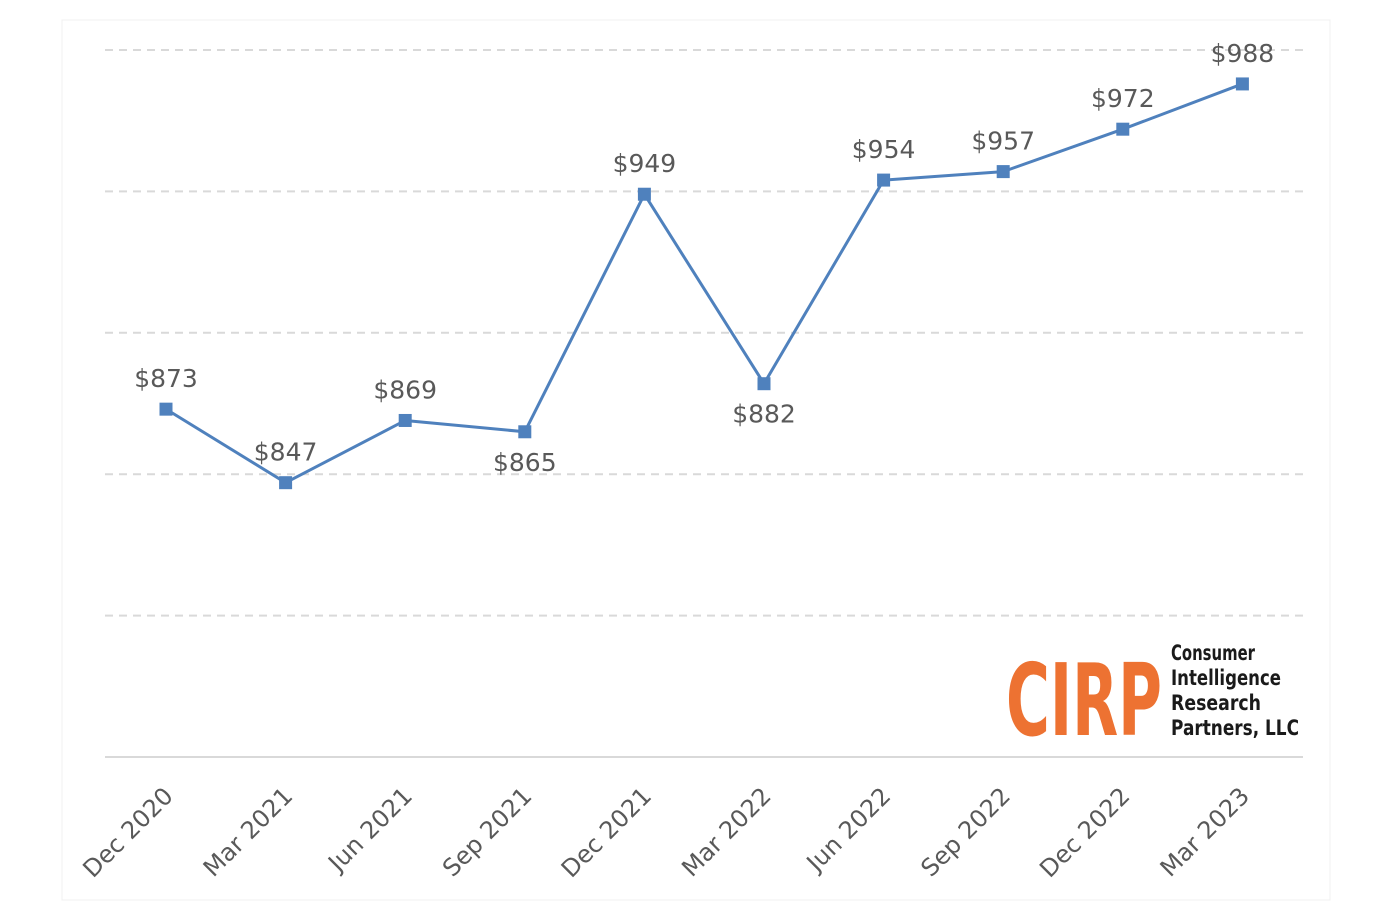 The height and width of the screenshot is (912, 1378). What do you see at coordinates (1242, 84) in the screenshot?
I see `data-point-mar-2023` at bounding box center [1242, 84].